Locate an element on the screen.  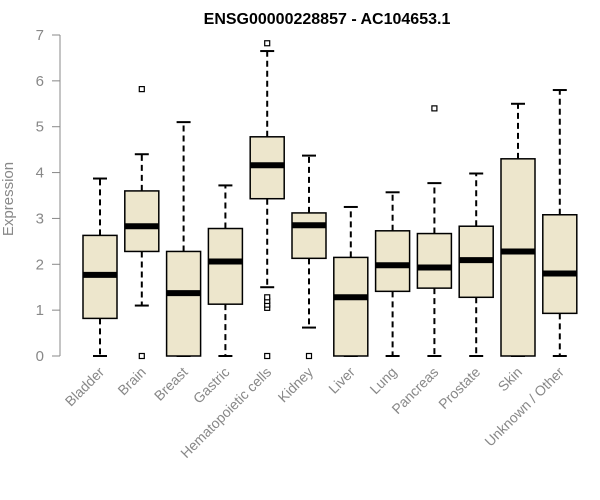
x-tick-label: Brain is located at coordinates (131, 381).